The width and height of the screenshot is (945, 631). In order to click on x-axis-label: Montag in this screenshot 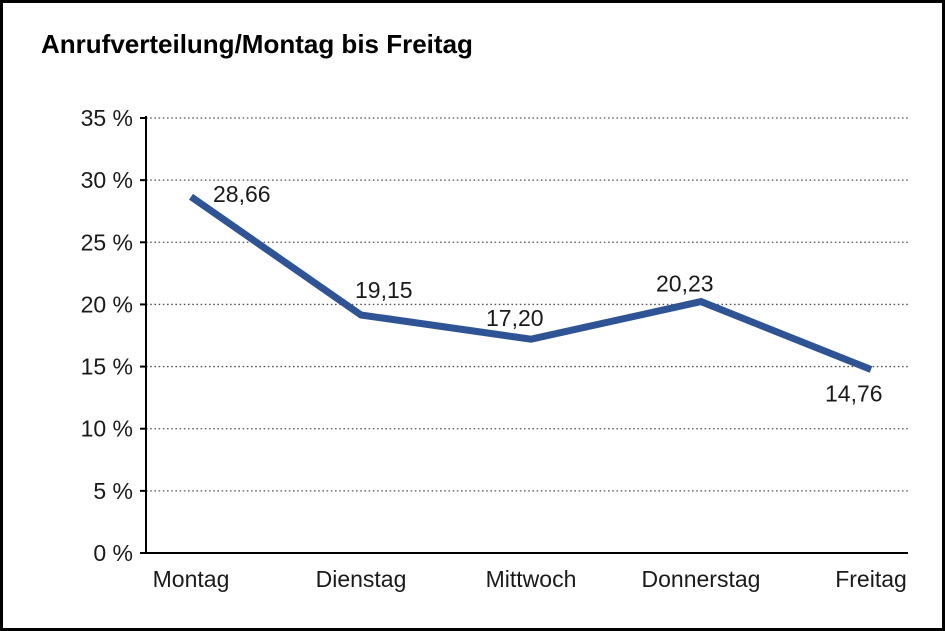, I will do `click(191, 579)`.